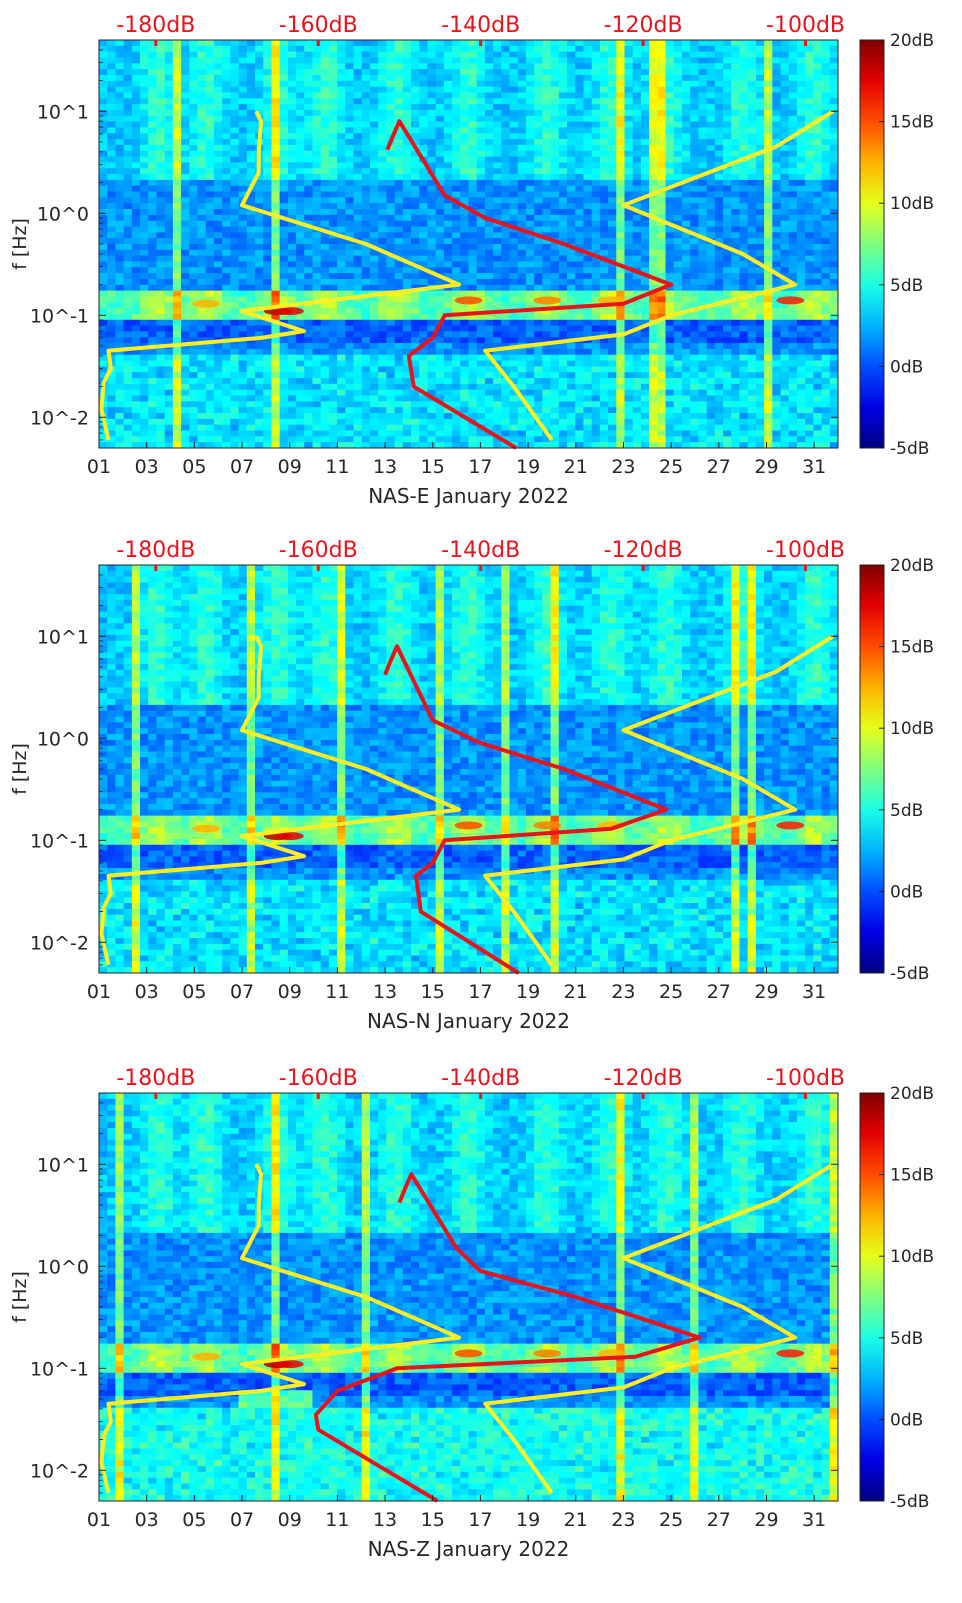  I want to click on x-axis-label: NAS-E January 2022, so click(468, 496).